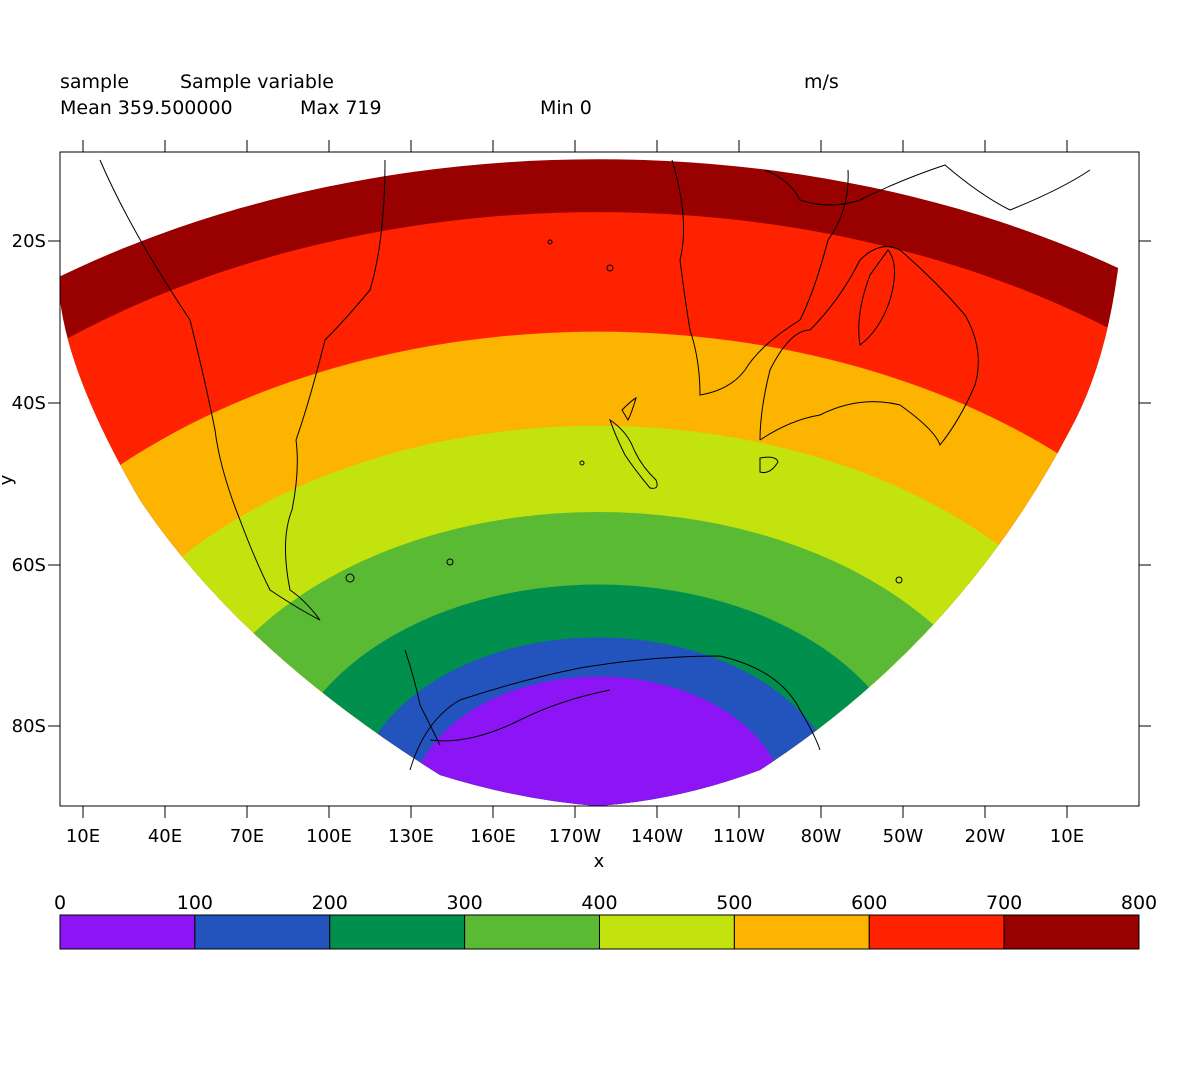  I want to click on x-tick-label: 170W, so click(575, 836).